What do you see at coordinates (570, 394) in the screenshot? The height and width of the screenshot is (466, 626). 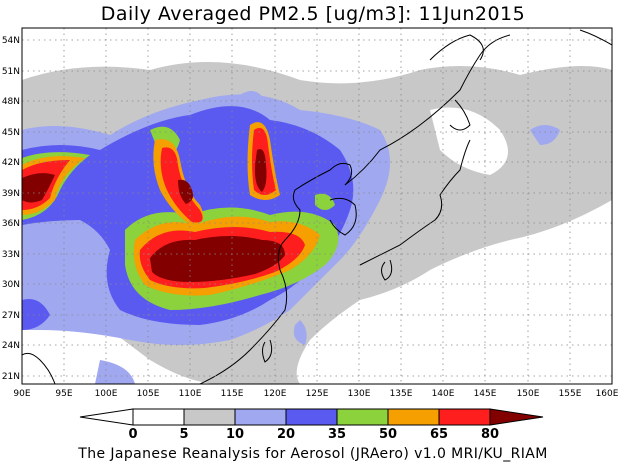 I see `lon-tick: 155E` at bounding box center [570, 394].